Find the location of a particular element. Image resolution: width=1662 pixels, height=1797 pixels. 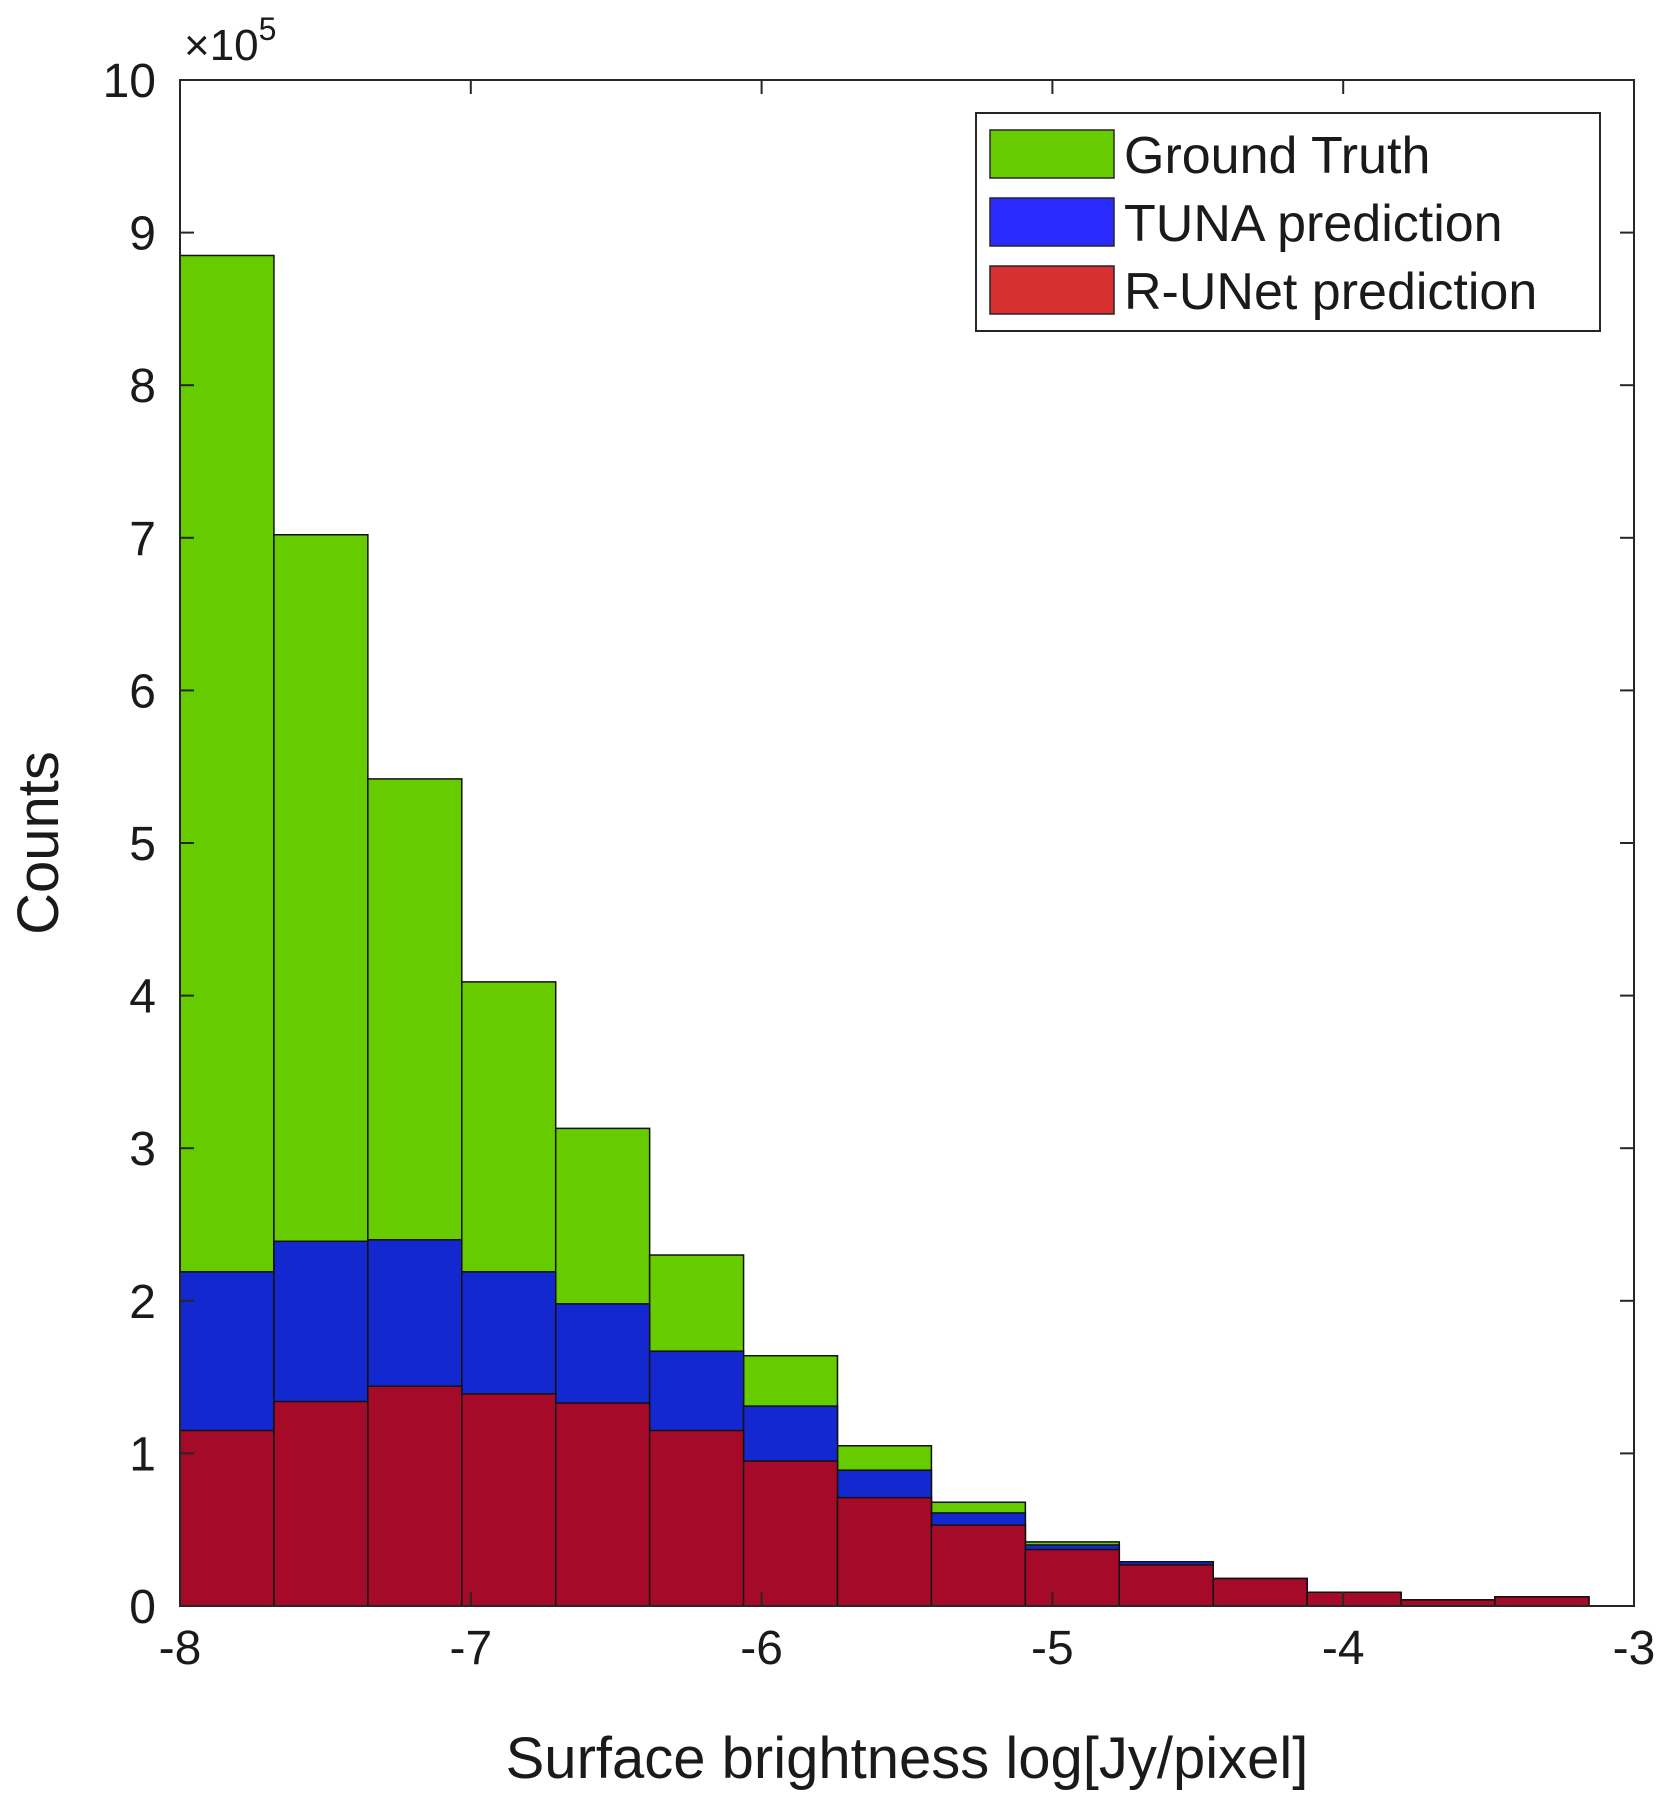

x-axis-label: Surface brightness log[Jy/pixel] is located at coordinates (907, 1758).